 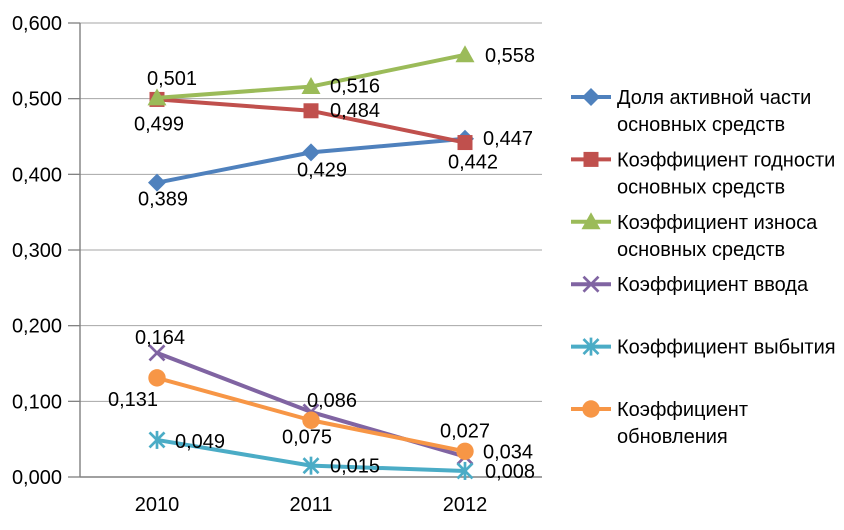 What do you see at coordinates (159, 124) in the screenshot?
I see `data-point-label: 0,499` at bounding box center [159, 124].